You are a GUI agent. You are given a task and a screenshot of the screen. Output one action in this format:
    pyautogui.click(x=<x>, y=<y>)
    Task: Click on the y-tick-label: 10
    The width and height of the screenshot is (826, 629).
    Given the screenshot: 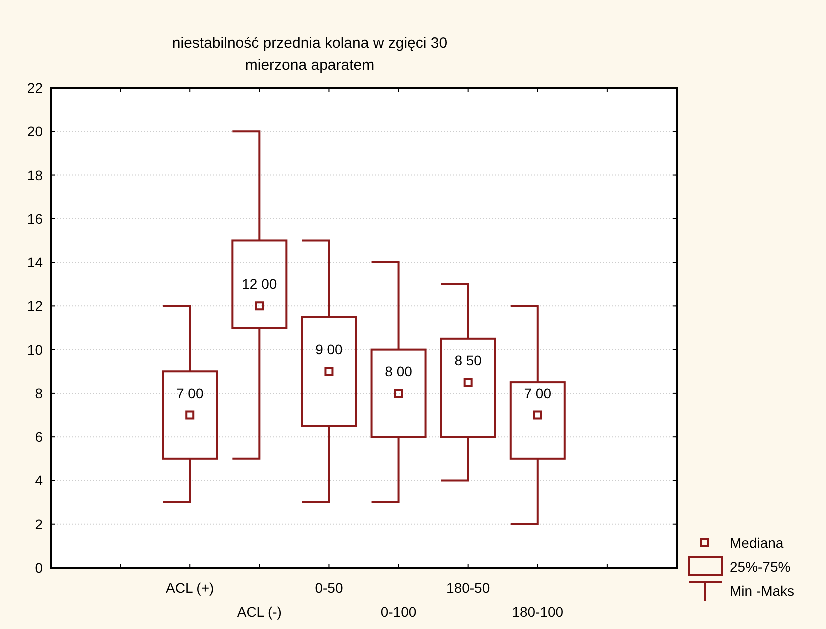 What is the action you would take?
    pyautogui.click(x=35, y=350)
    